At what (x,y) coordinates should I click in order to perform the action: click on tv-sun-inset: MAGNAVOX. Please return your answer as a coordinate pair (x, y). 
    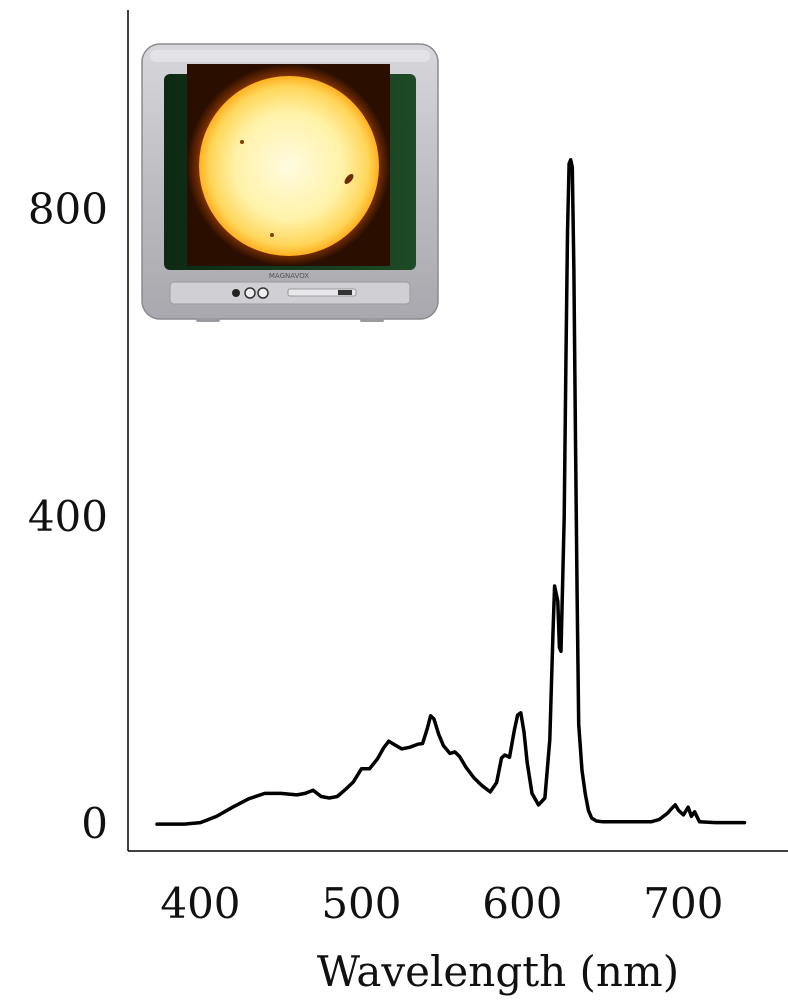
    Looking at the image, I should click on (290, 182).